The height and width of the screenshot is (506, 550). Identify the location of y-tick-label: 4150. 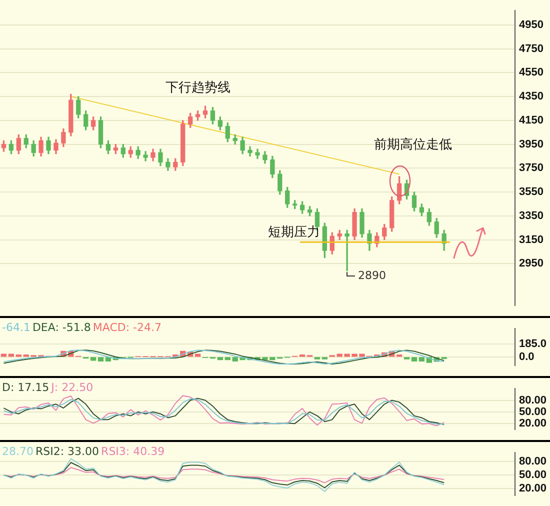
(531, 120).